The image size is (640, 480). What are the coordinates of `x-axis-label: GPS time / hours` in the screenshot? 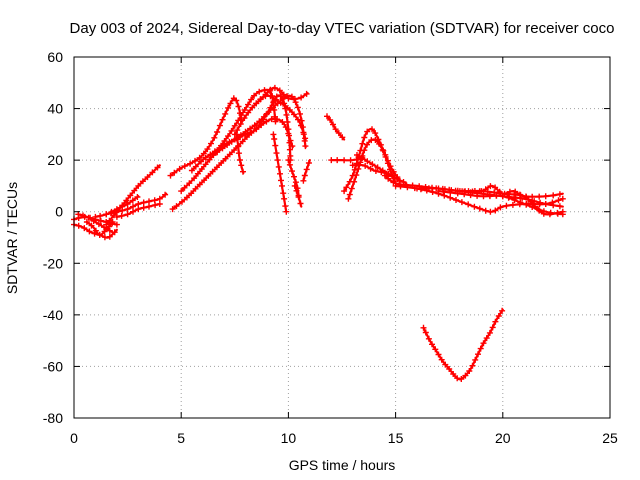 It's located at (342, 465).